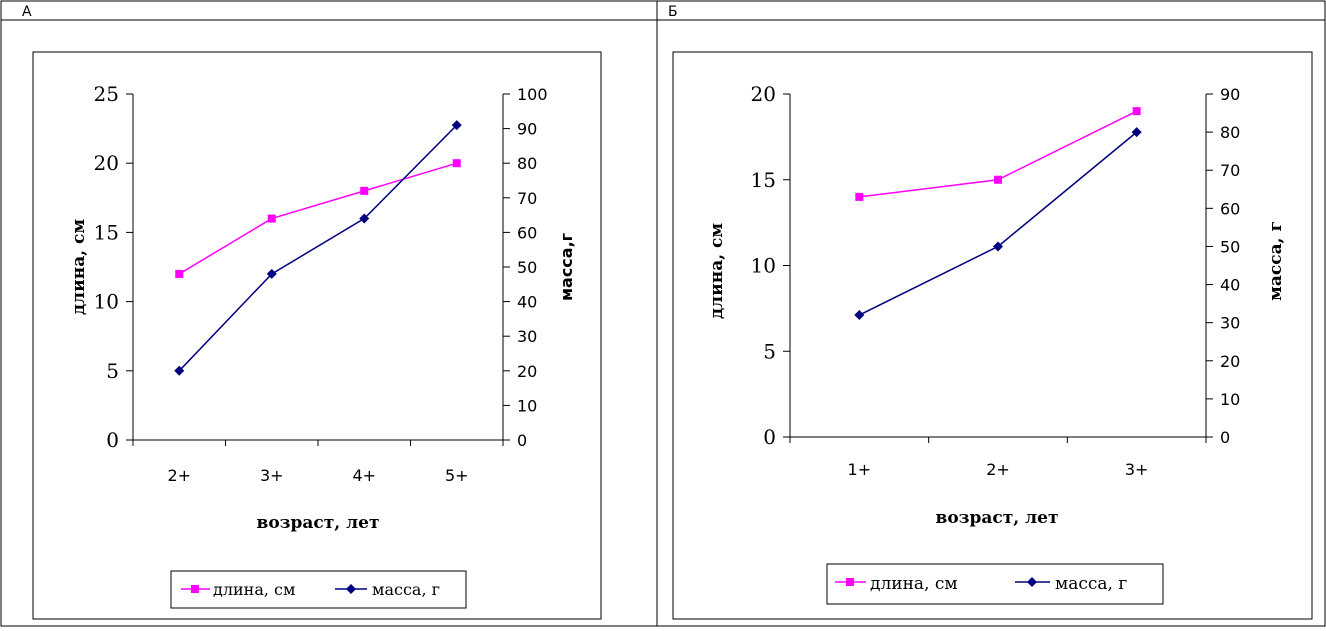  What do you see at coordinates (522, 440) in the screenshot?
I see `chart-a-y2tick-label: 0` at bounding box center [522, 440].